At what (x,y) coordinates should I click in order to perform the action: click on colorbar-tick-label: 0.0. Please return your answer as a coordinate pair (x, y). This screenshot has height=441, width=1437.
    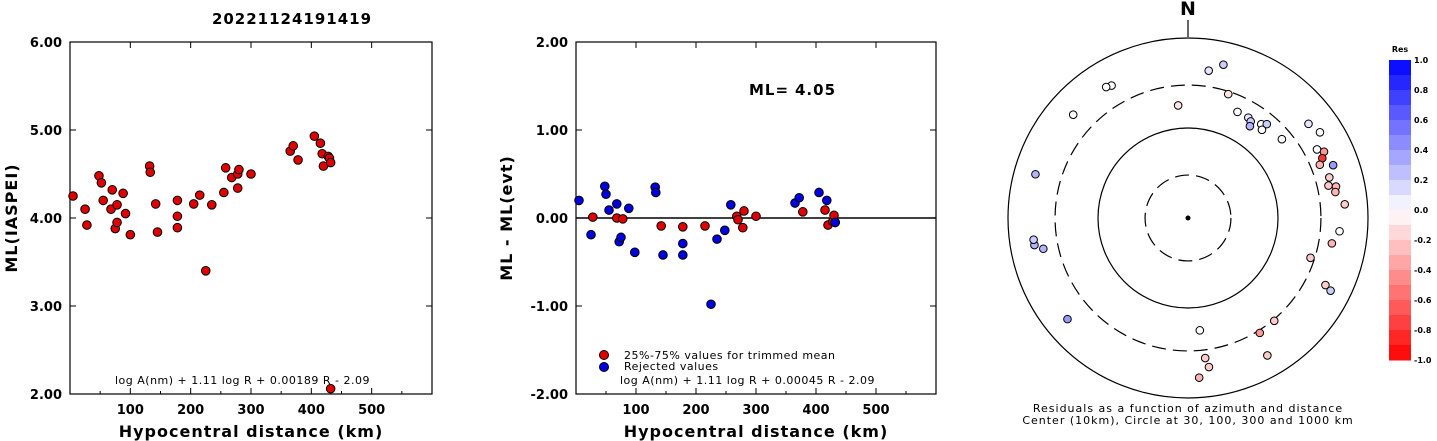
    Looking at the image, I should click on (1421, 210).